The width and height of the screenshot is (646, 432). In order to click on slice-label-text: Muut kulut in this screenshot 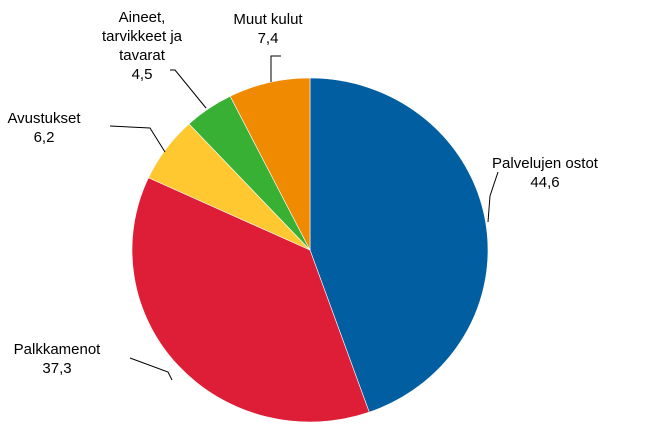, I will do `click(268, 19)`.